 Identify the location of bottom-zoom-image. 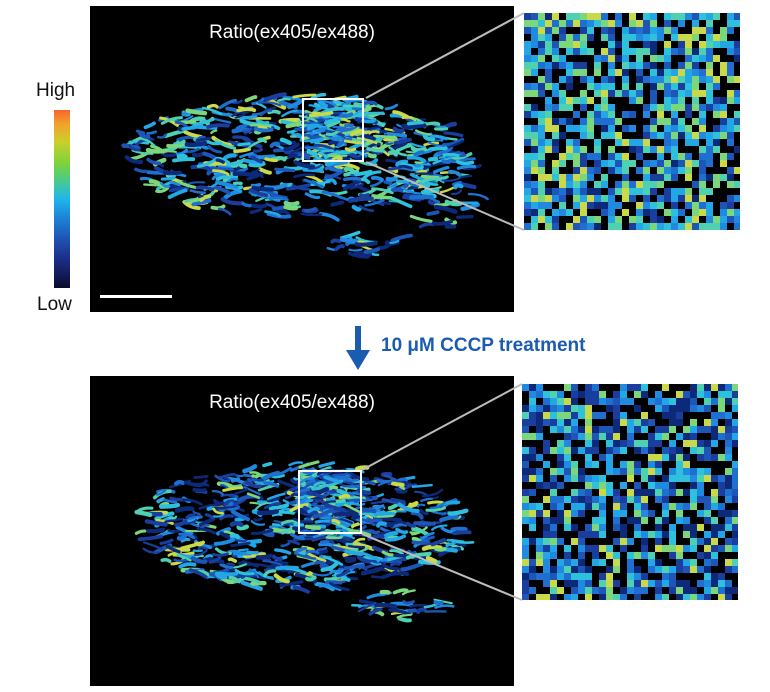
(630, 492).